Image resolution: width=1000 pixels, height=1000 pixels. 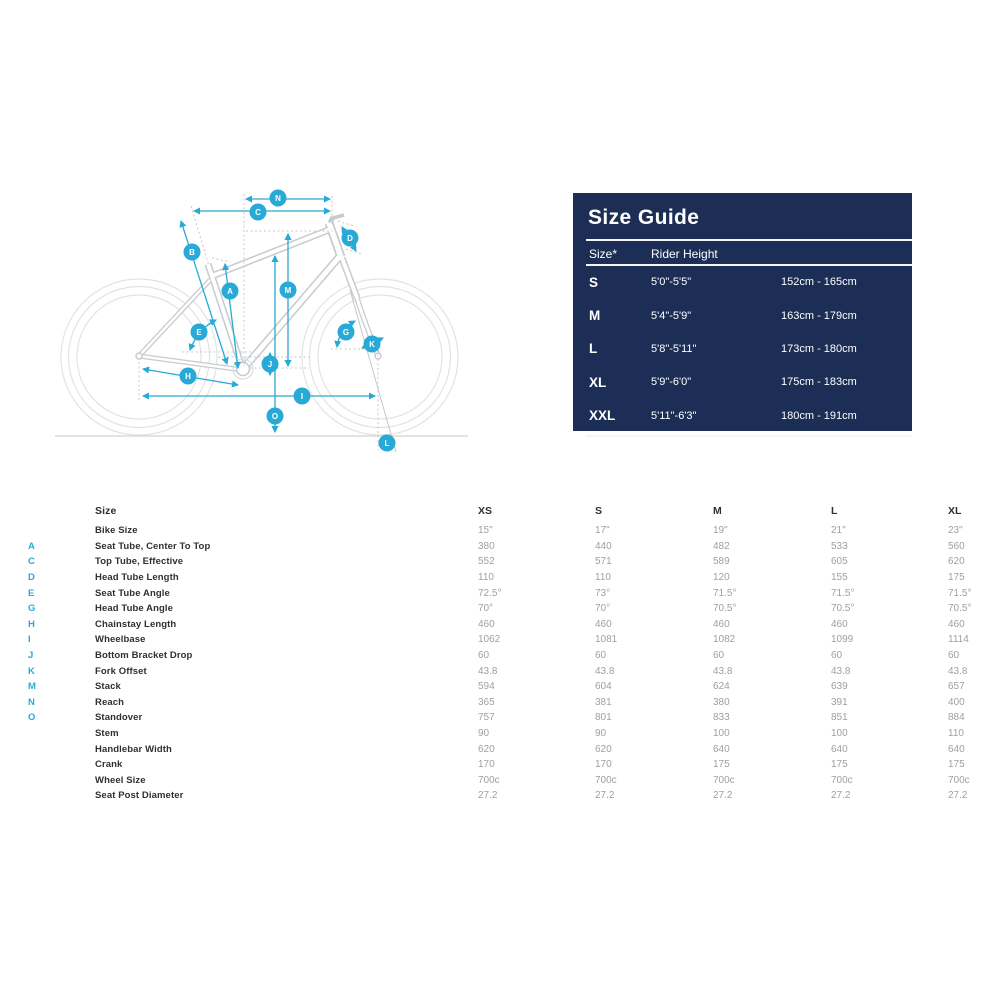 What do you see at coordinates (671, 382) in the screenshot?
I see `rider-height-ft: 5'9"-6'0"` at bounding box center [671, 382].